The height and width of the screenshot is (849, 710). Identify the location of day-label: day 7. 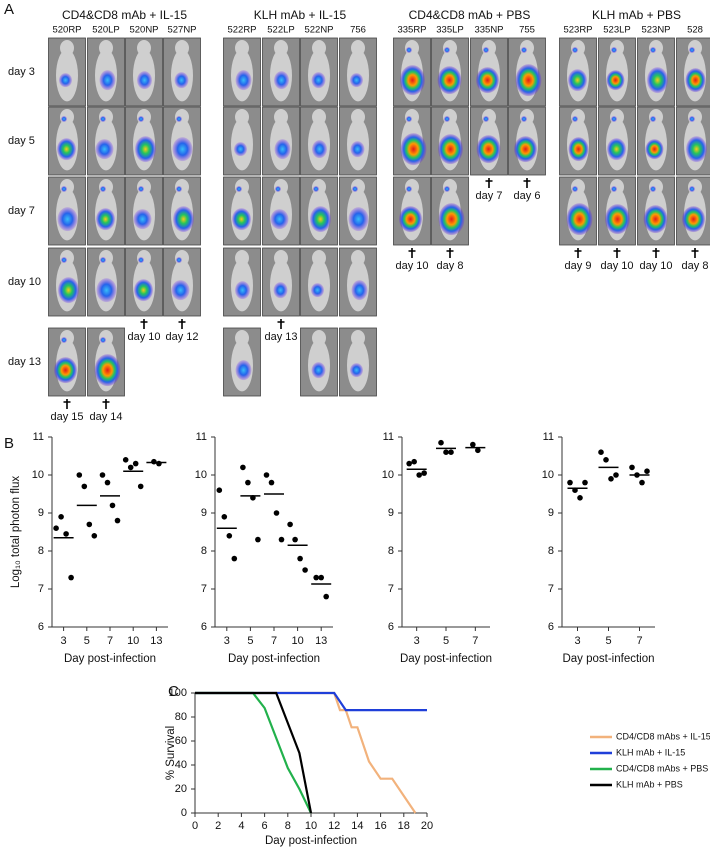
(21, 211).